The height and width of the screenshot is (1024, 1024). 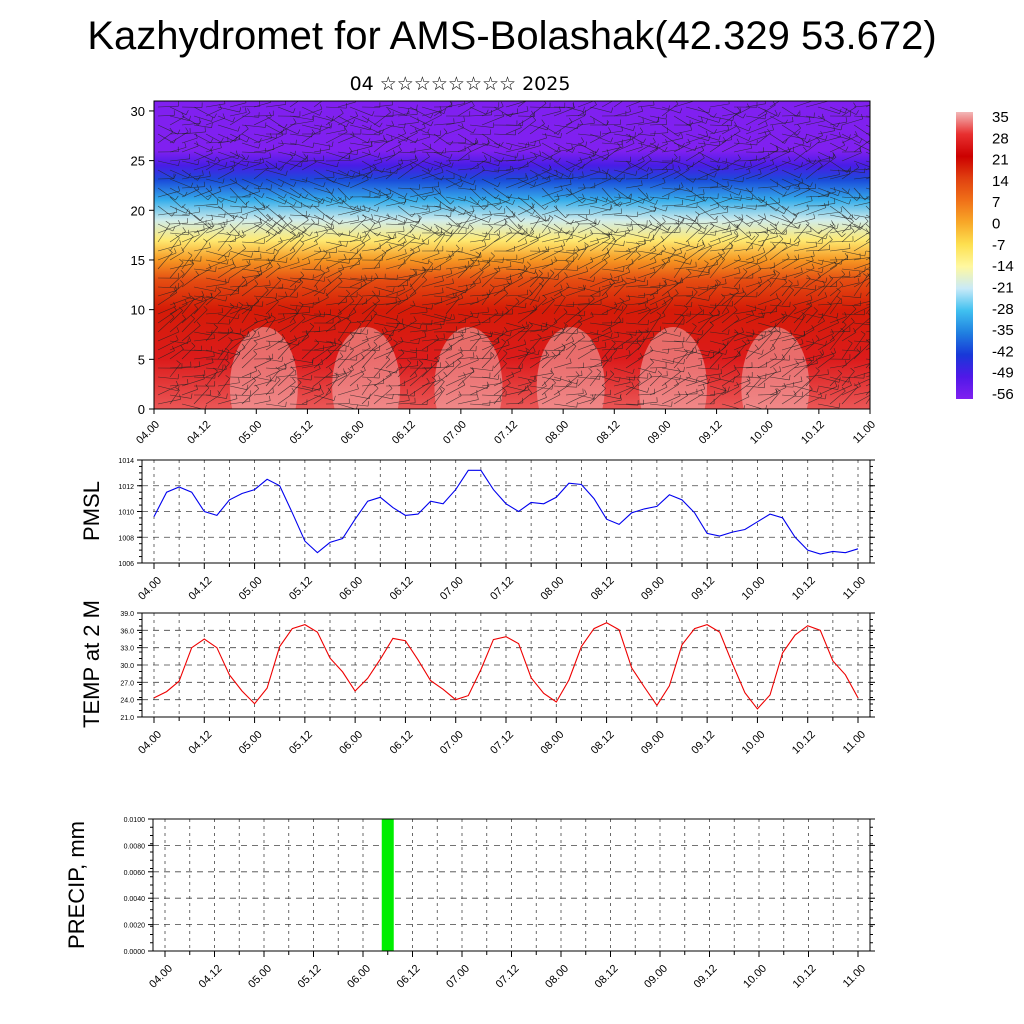 What do you see at coordinates (754, 743) in the screenshot?
I see `x-tick-label: 10.00` at bounding box center [754, 743].